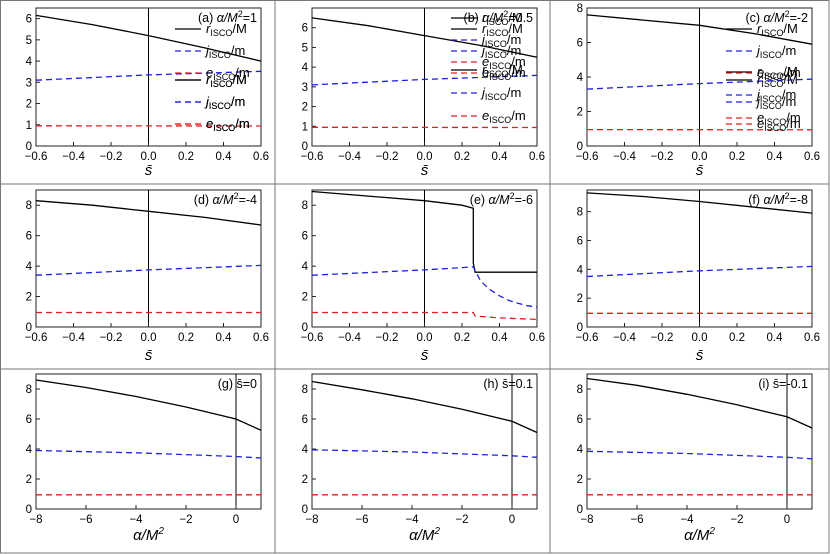 The image size is (830, 554). I want to click on series-line-e-isco, so click(425, 316).